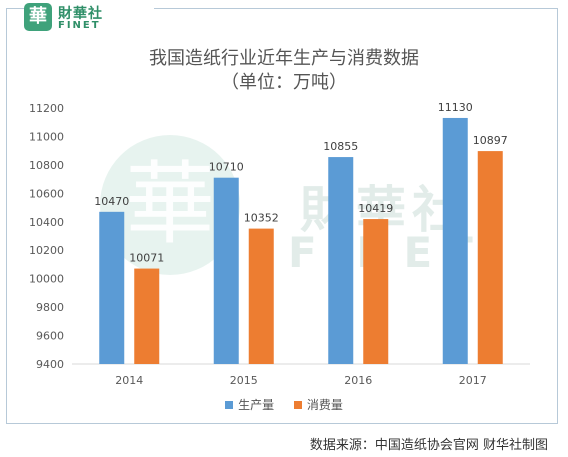  I want to click on data-label: 10855, so click(340, 146).